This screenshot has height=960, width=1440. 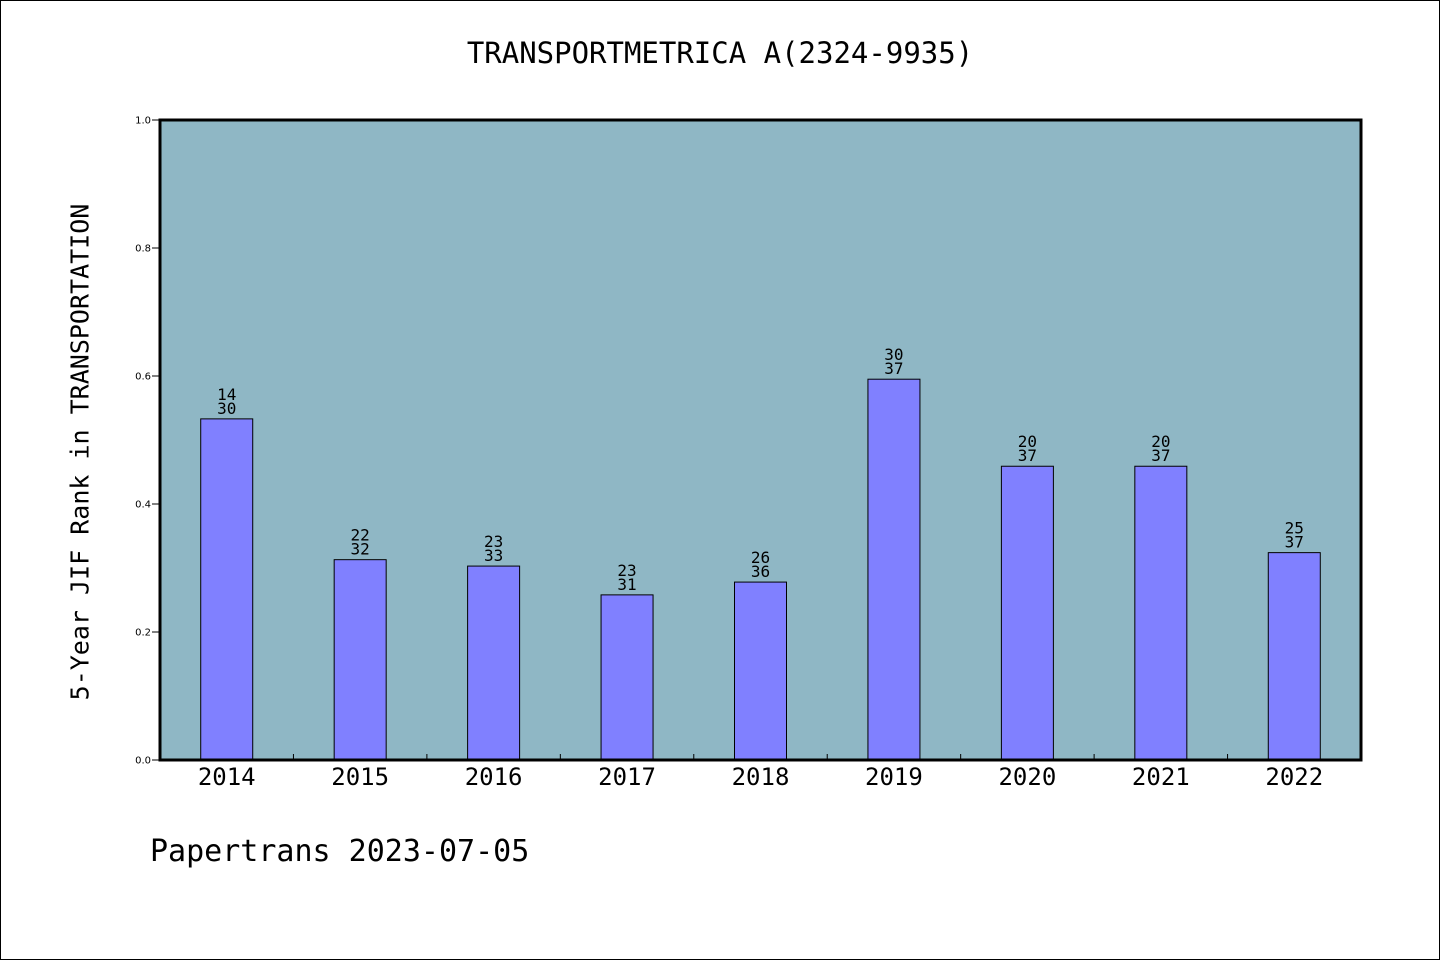 What do you see at coordinates (143, 761) in the screenshot?
I see `y-tick-label: 0.0` at bounding box center [143, 761].